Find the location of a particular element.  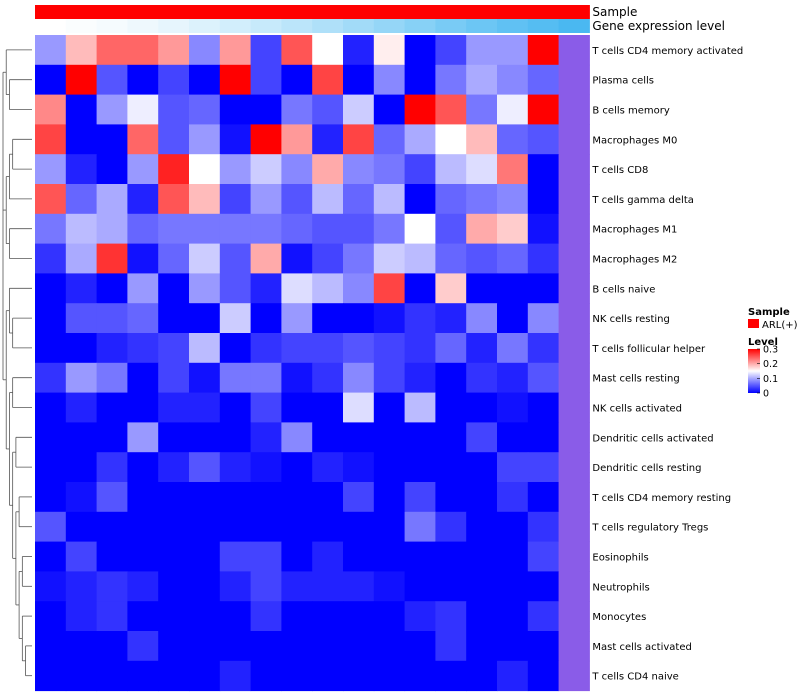

annotation-track-label: Sample is located at coordinates (614, 12).